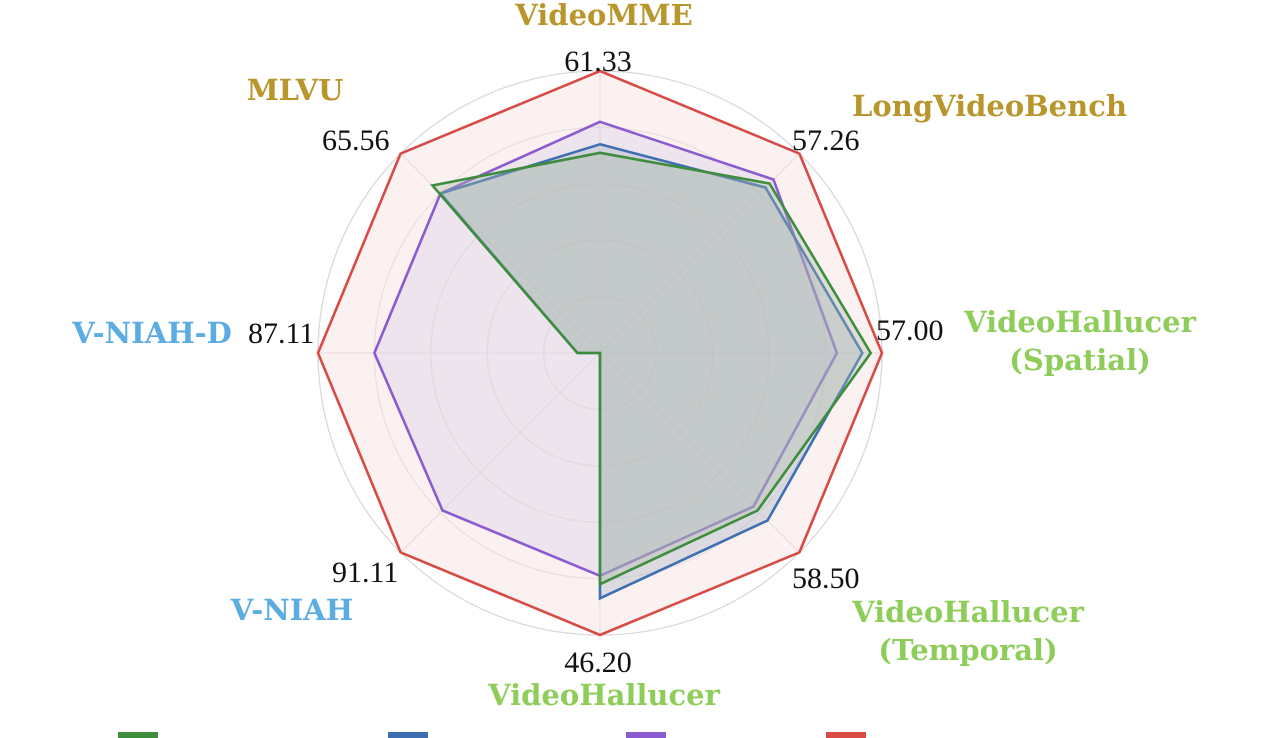  What do you see at coordinates (910, 330) in the screenshot?
I see `axis-max-3: 57.00` at bounding box center [910, 330].